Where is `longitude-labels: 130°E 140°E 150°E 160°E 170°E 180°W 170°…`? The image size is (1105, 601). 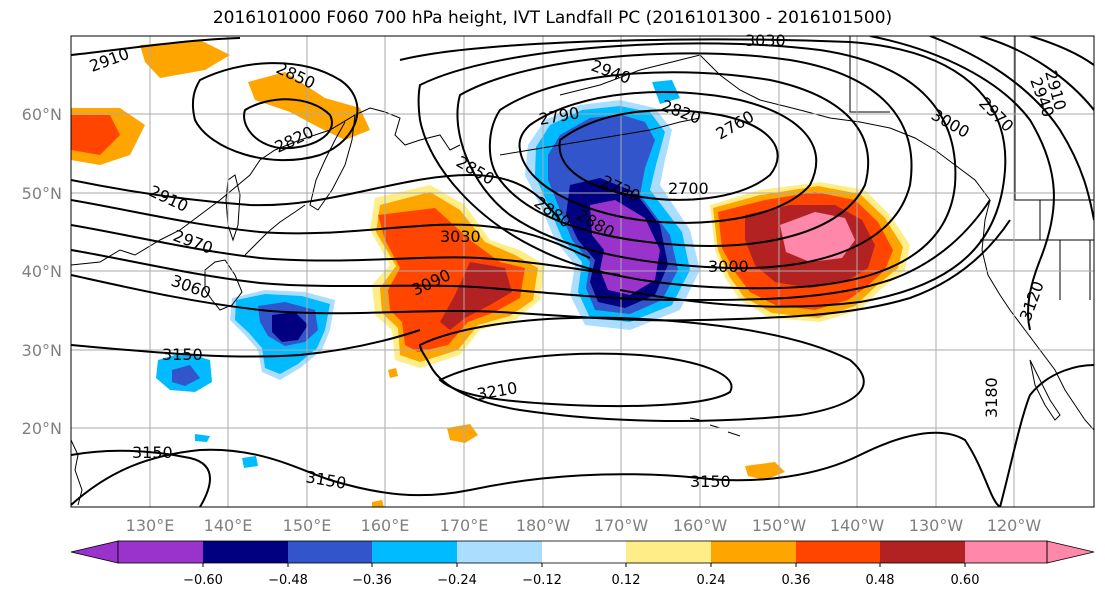 longitude-labels: 130°E 140°E 150°E 160°E 170°E 180°W 170°… is located at coordinates (584, 525).